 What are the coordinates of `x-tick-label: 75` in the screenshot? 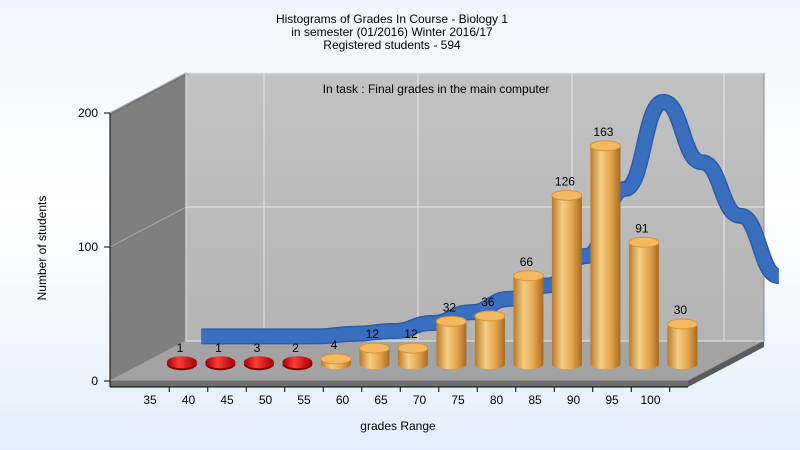 It's located at (458, 400).